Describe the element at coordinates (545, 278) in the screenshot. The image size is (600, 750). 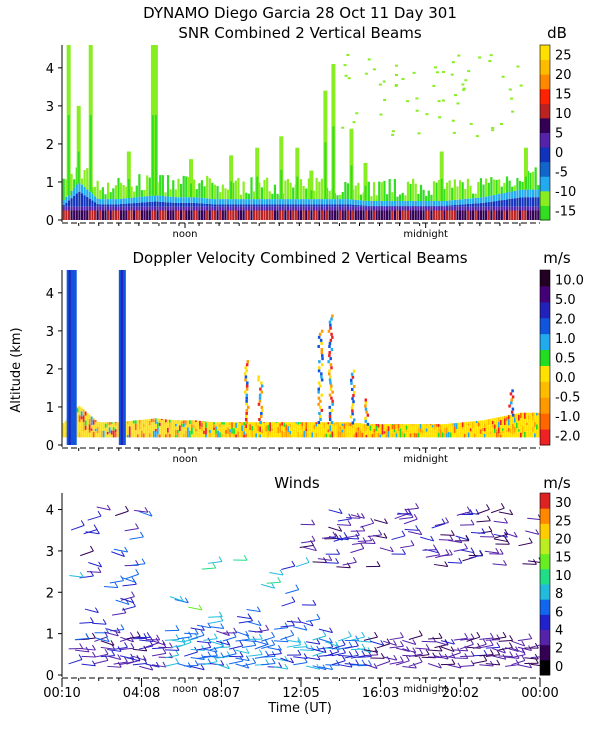
I see `vel-colorbar-swatch` at that location.